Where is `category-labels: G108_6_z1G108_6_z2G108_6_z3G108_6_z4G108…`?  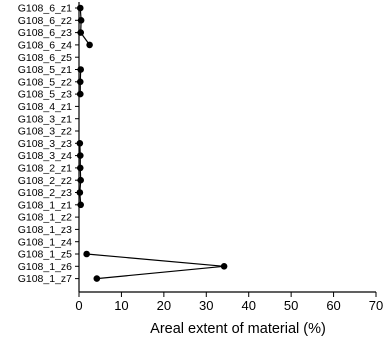 category-labels: G108_6_z1G108_6_z2G108_6_z3G108_6_z4G108… is located at coordinates (45, 144).